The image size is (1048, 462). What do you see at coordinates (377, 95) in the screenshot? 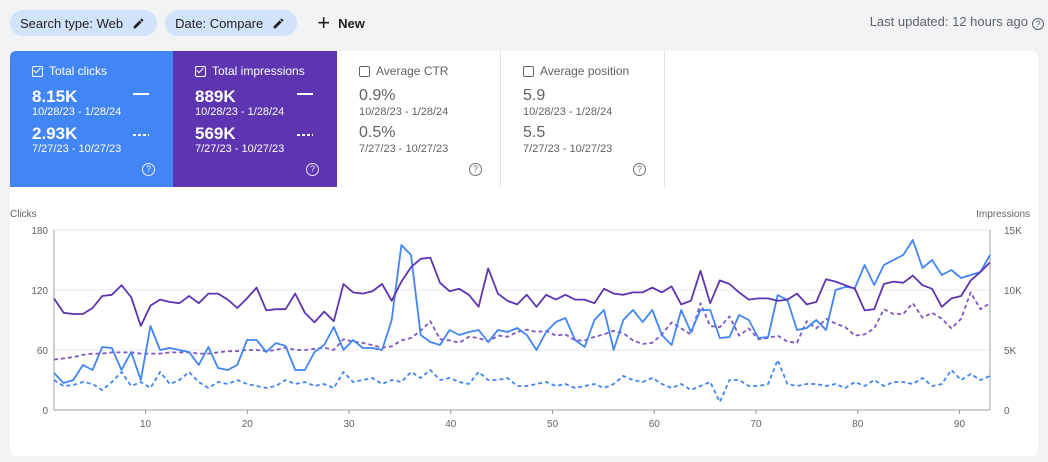
I see `card-current-value: 0.9%` at bounding box center [377, 95].